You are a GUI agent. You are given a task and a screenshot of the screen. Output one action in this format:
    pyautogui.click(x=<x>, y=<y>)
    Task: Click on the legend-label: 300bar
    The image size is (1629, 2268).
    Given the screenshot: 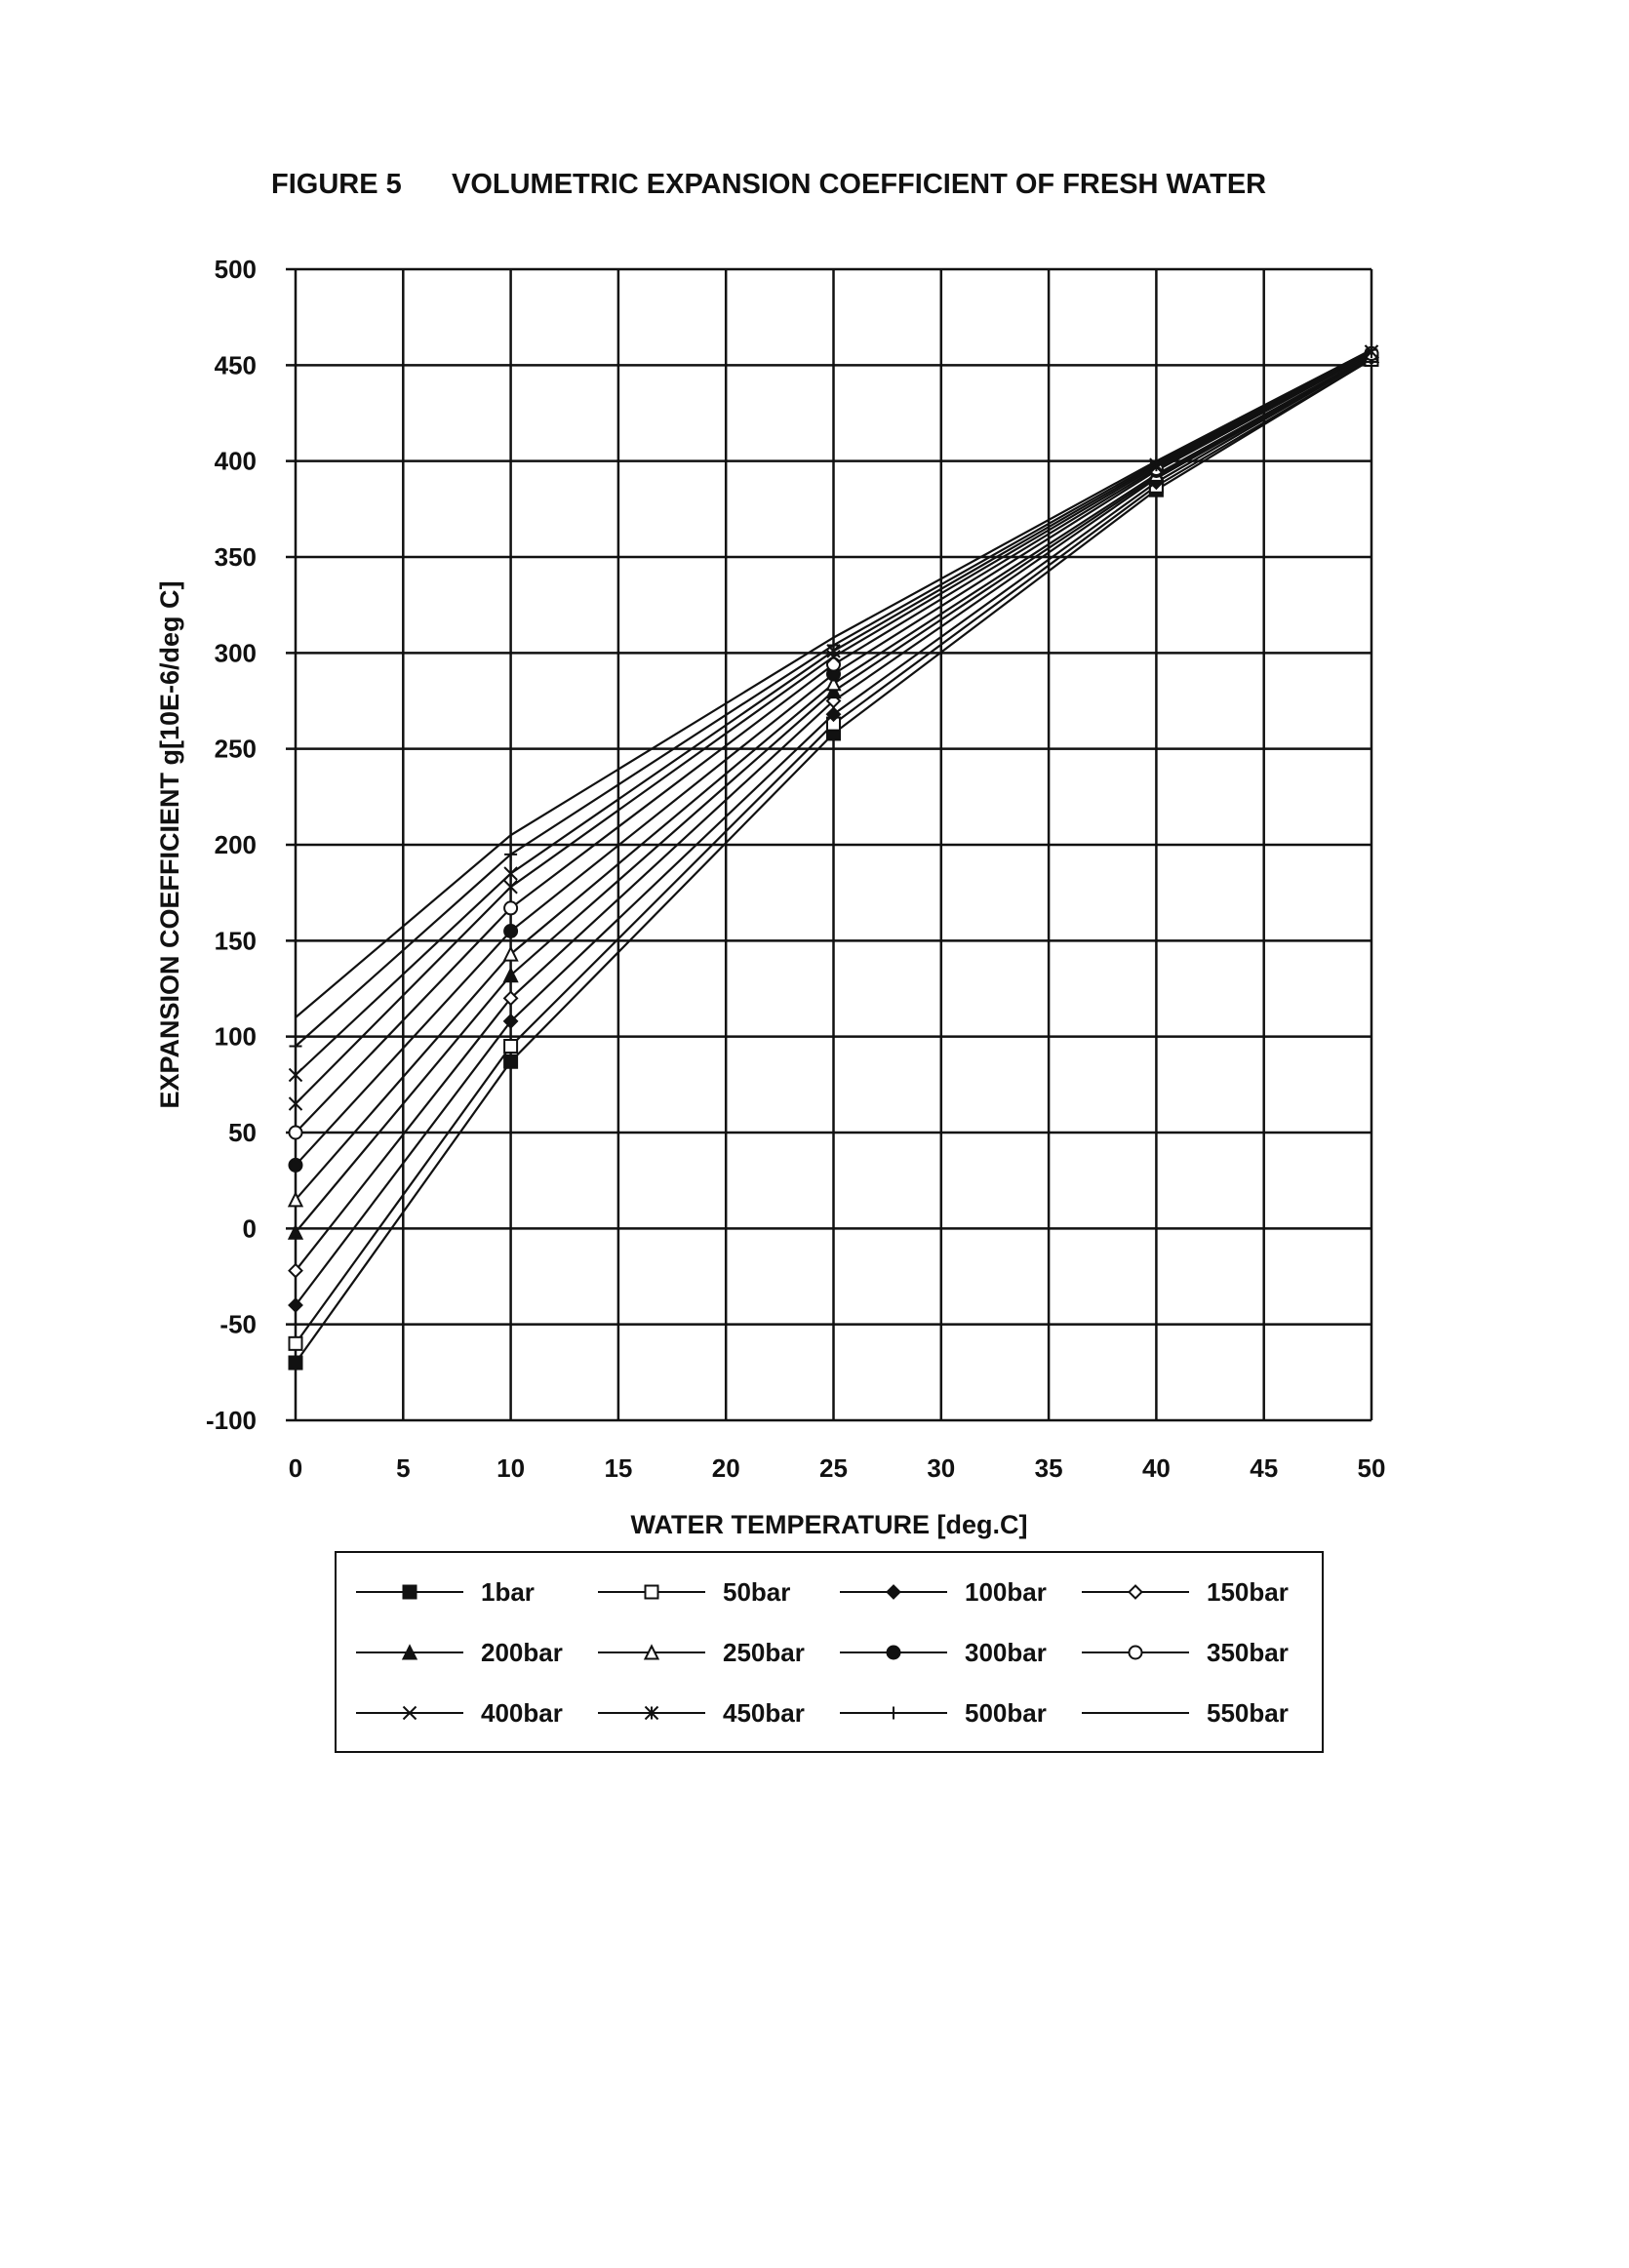 What is the action you would take?
    pyautogui.click(x=1006, y=1652)
    